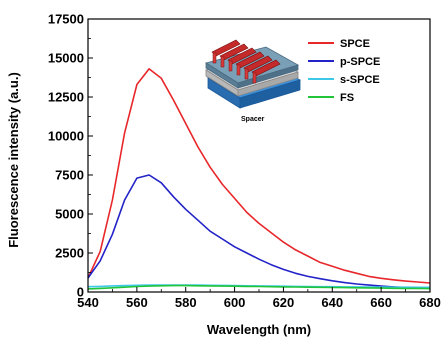 The height and width of the screenshot is (349, 441). What do you see at coordinates (66, 19) in the screenshot?
I see `y-tick-label: 17500` at bounding box center [66, 19].